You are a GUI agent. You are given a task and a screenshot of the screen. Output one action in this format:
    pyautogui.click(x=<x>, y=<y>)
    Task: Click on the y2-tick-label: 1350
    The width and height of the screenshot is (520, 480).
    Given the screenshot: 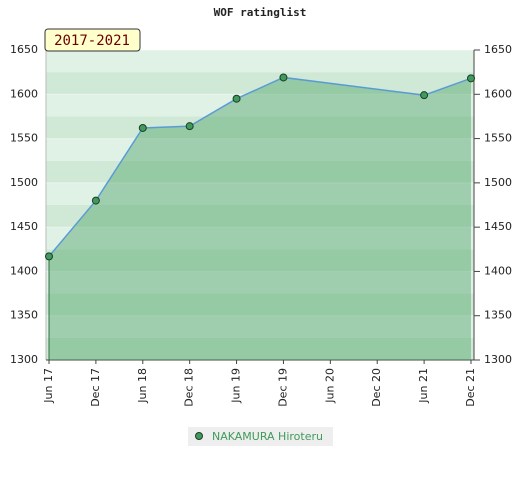 What is the action you would take?
    pyautogui.click(x=498, y=315)
    